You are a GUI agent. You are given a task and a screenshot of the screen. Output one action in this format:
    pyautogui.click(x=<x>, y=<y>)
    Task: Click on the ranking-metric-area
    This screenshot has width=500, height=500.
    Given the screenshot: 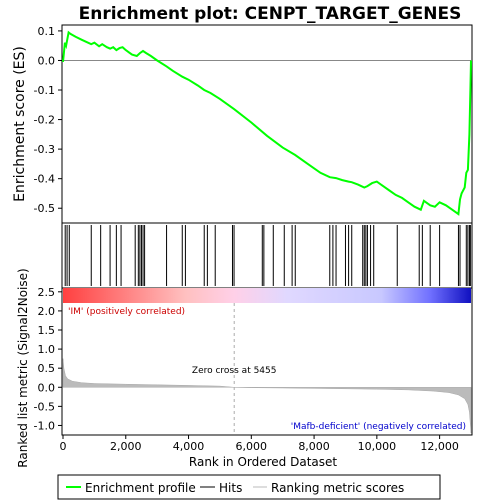 What is the action you would take?
    pyautogui.click(x=267, y=396)
    